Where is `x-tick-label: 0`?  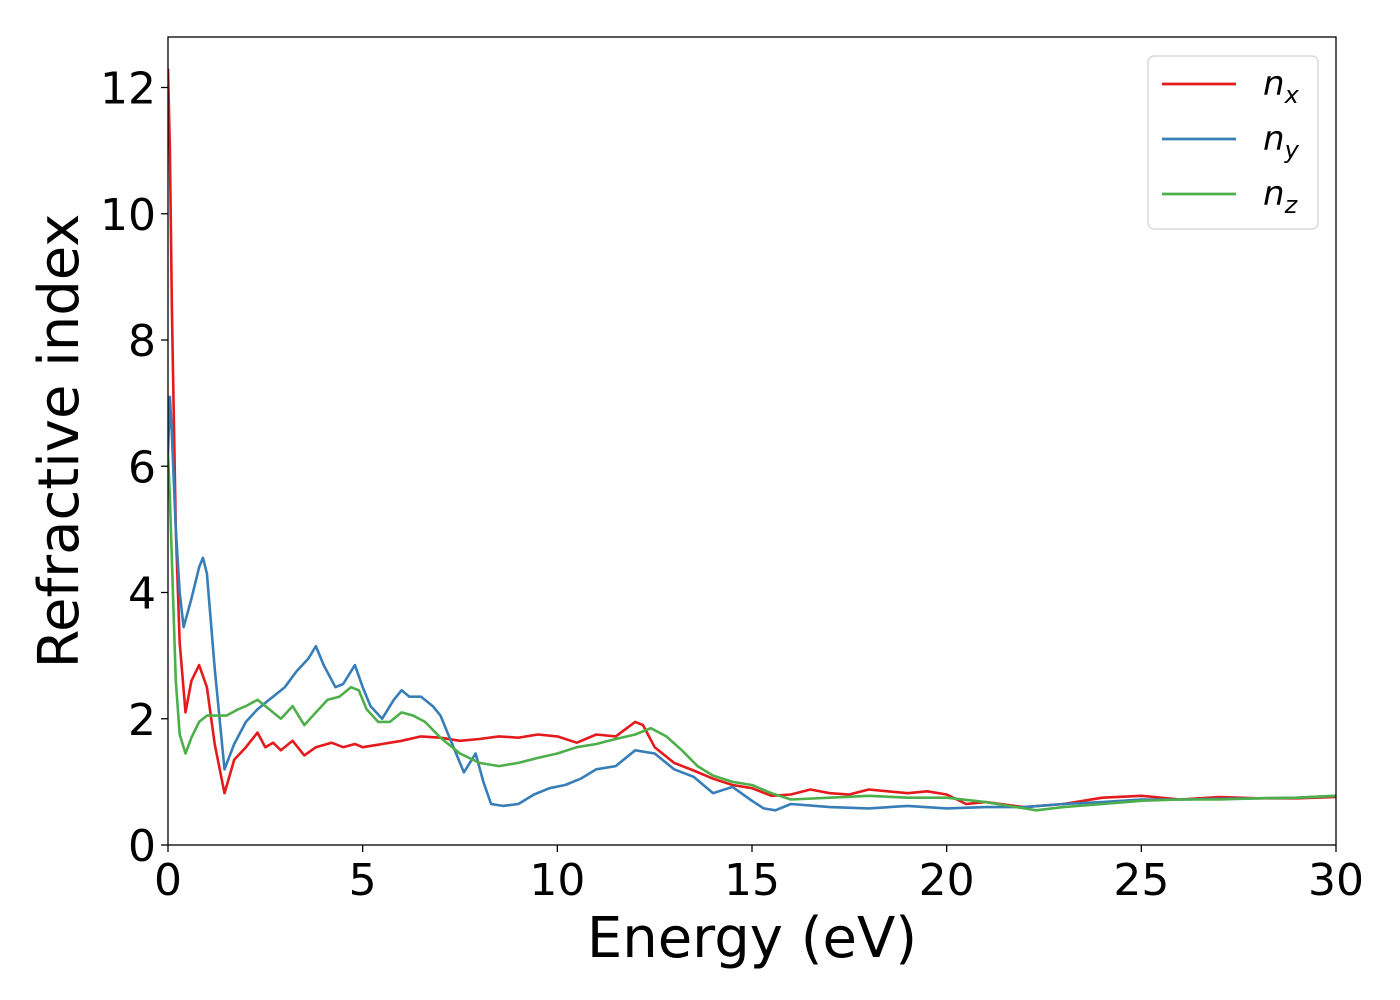 x-tick-label: 0 is located at coordinates (168, 880).